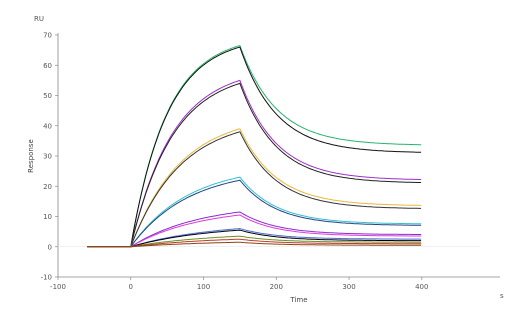 The height and width of the screenshot is (320, 517). Describe the element at coordinates (276, 287) in the screenshot. I see `x-tick-label: 200` at that location.